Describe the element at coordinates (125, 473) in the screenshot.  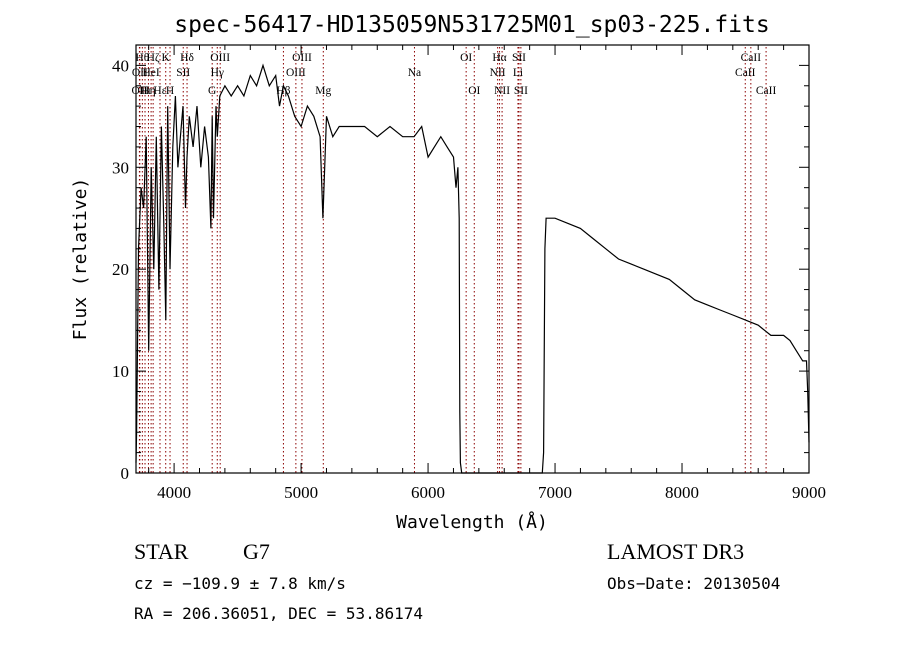
I see `y-tick-label: 0` at that location.